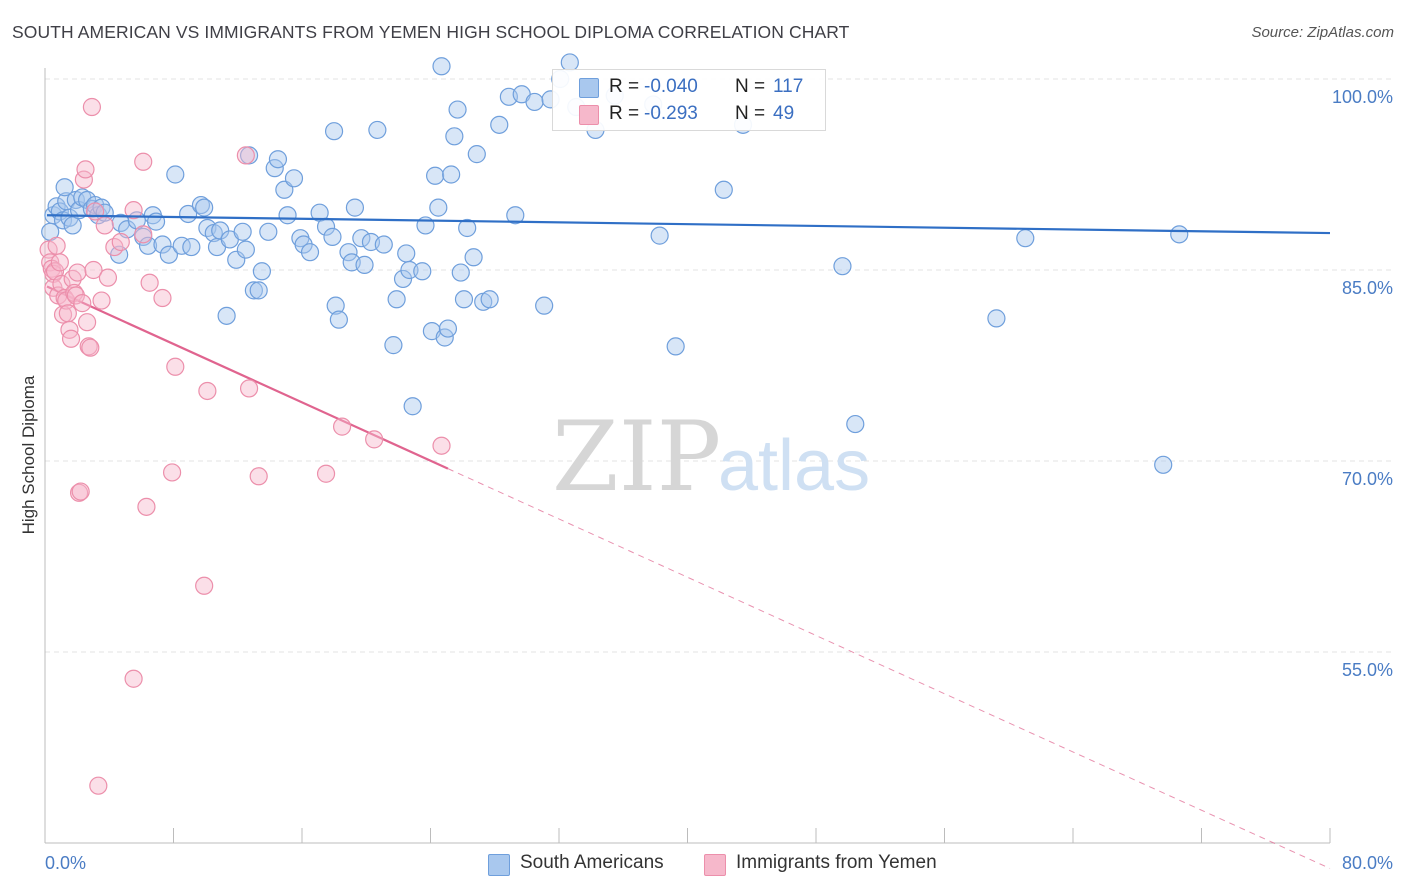 This screenshot has height=892, width=1406. Describe the element at coordinates (589, 115) in the screenshot. I see `pink-swatch` at that location.